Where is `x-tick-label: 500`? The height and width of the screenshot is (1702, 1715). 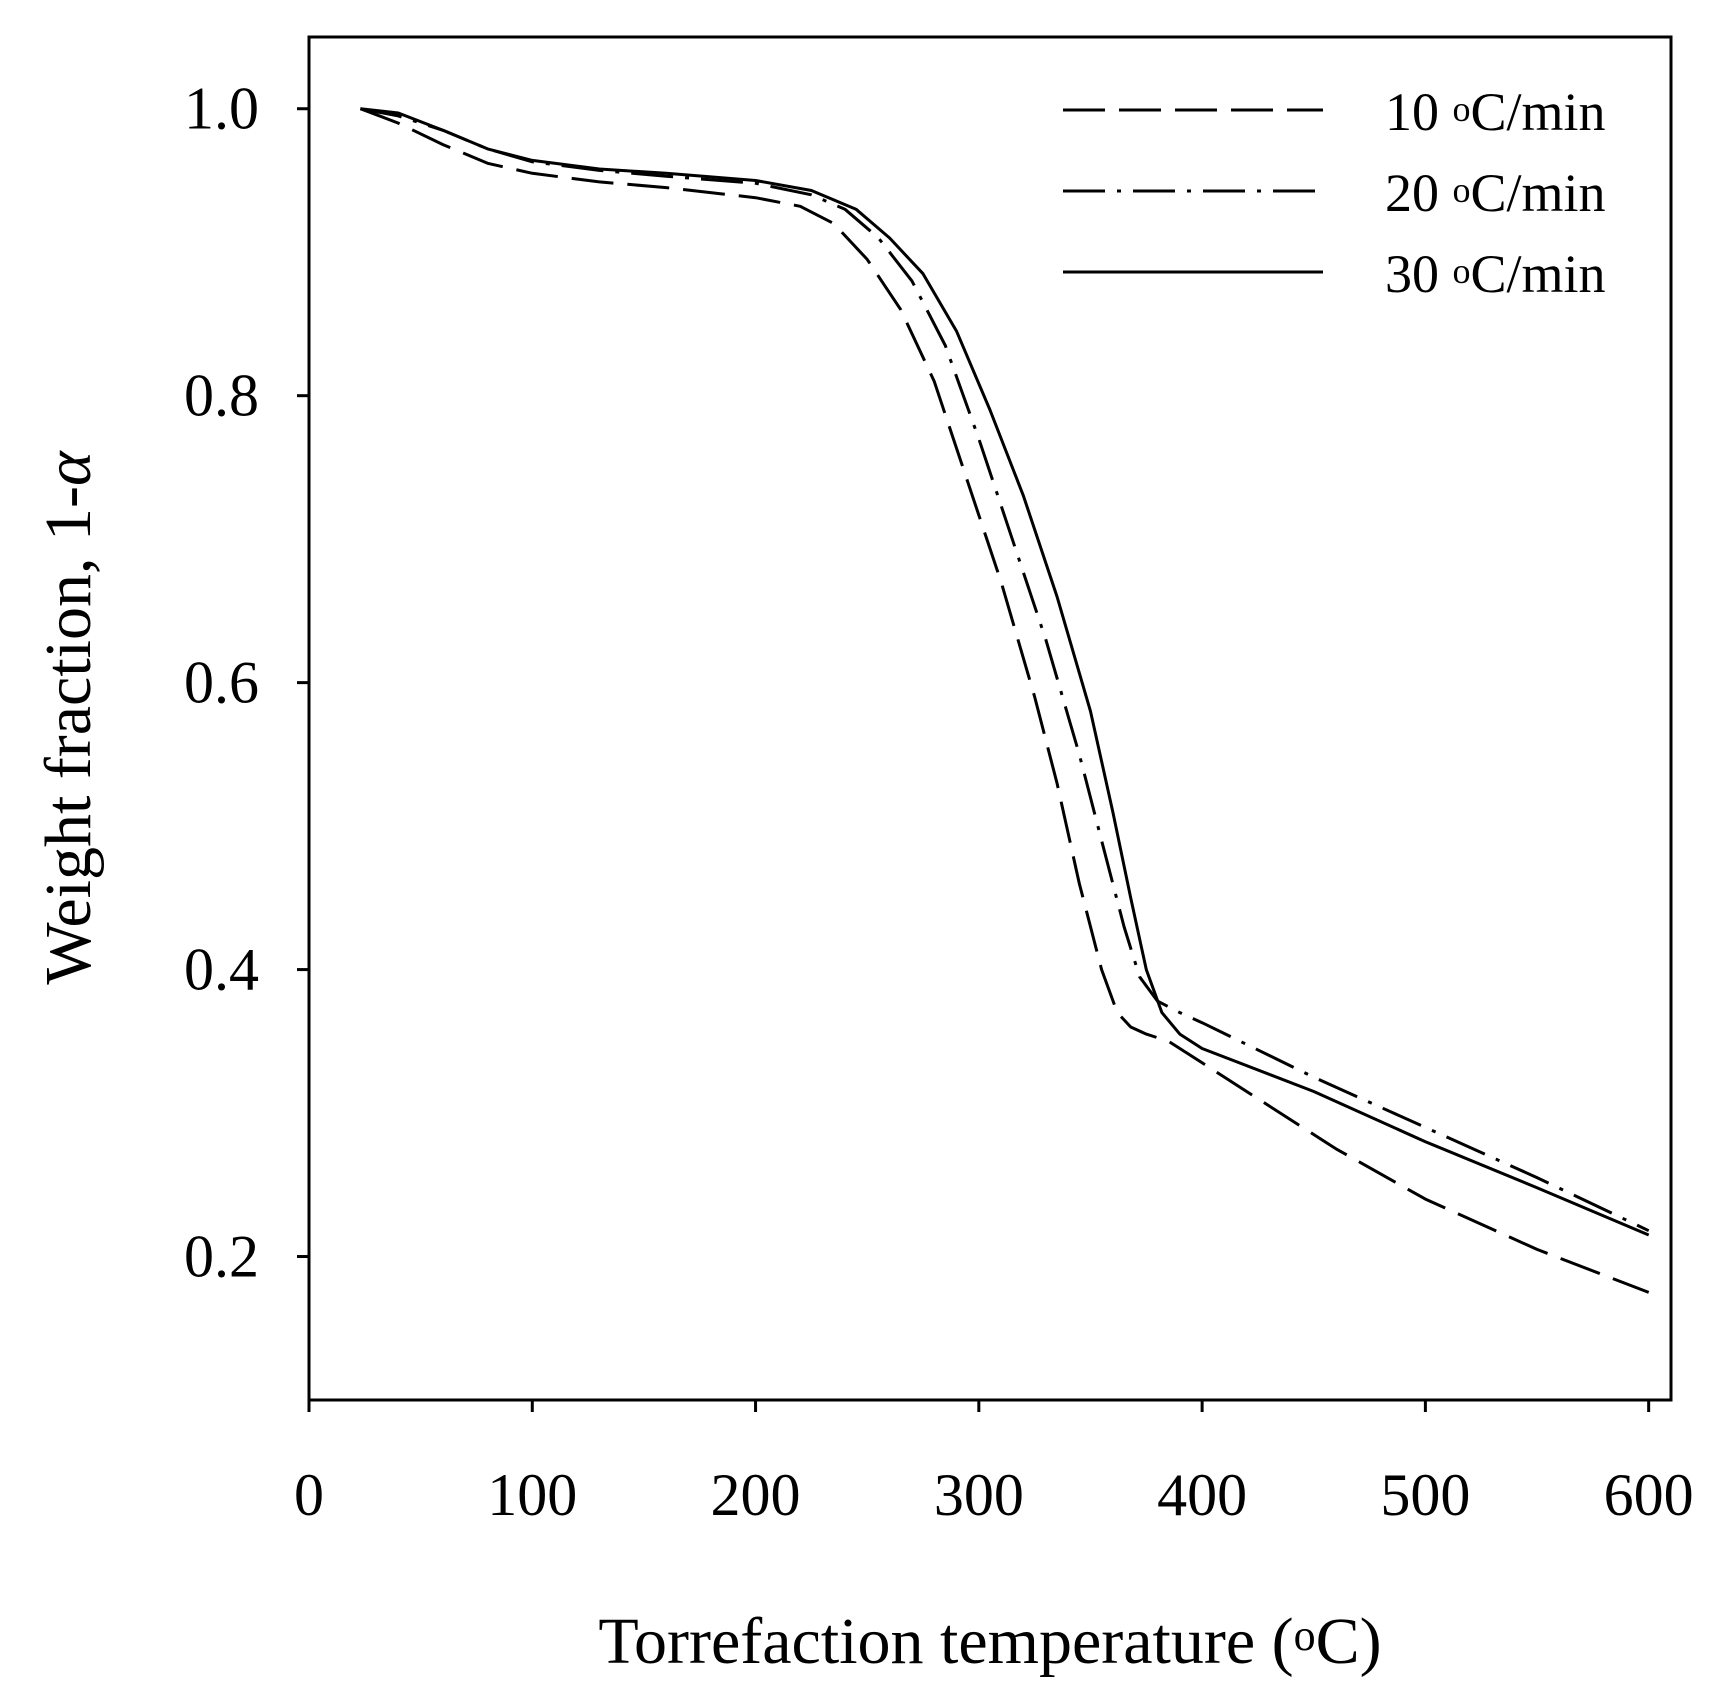 x-tick-label: 500 is located at coordinates (1425, 1495).